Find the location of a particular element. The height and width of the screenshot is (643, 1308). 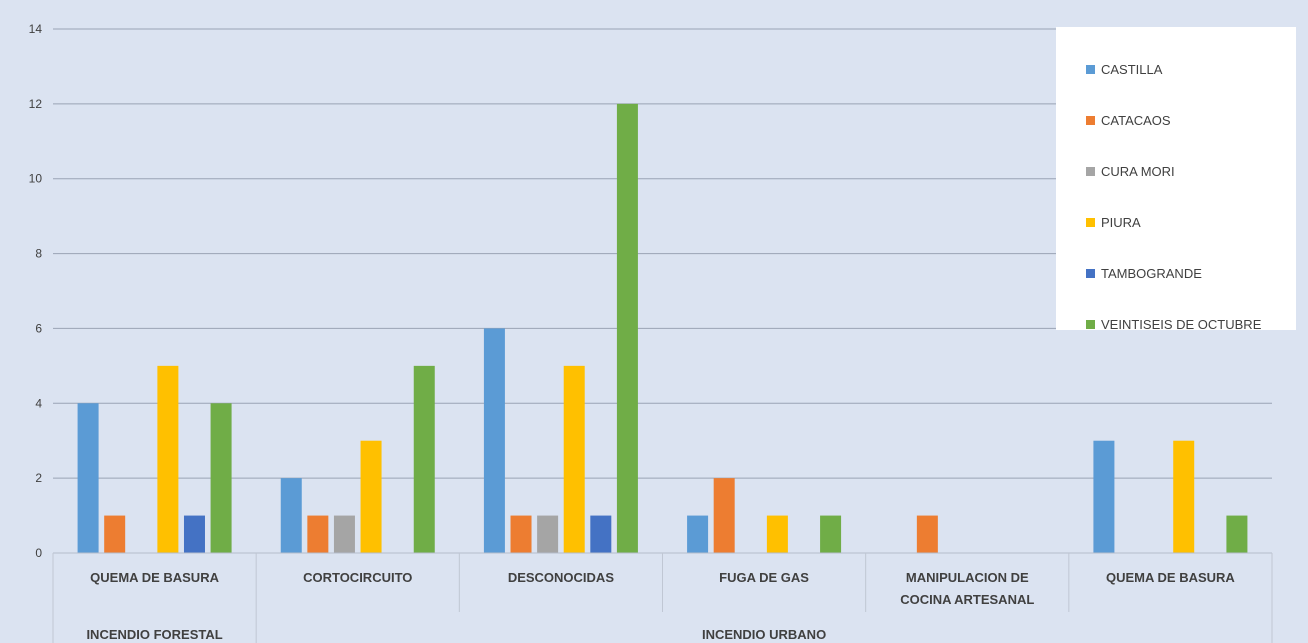

category-label-line: MANIPULACION DE is located at coordinates (967, 577).